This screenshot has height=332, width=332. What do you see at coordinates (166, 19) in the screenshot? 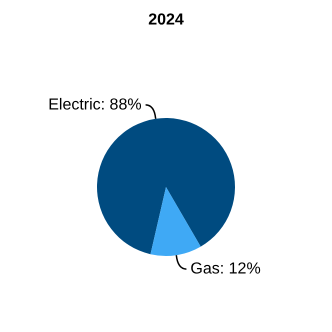
I see `chart-title: 2024` at bounding box center [166, 19].